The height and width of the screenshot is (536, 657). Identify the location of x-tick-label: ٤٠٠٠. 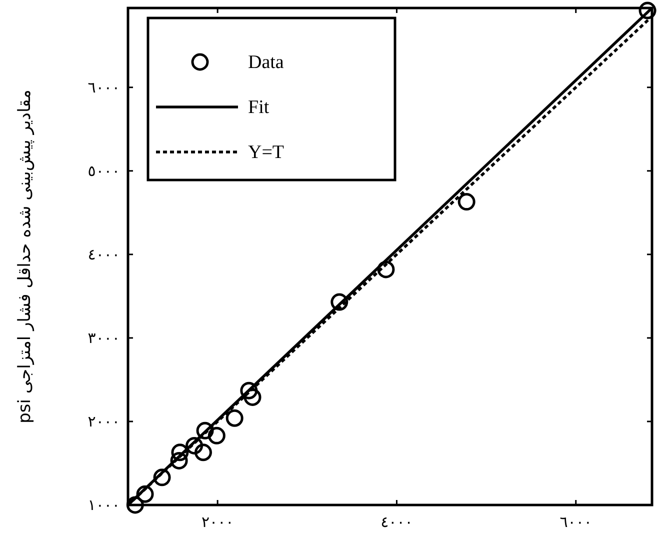
(396, 522).